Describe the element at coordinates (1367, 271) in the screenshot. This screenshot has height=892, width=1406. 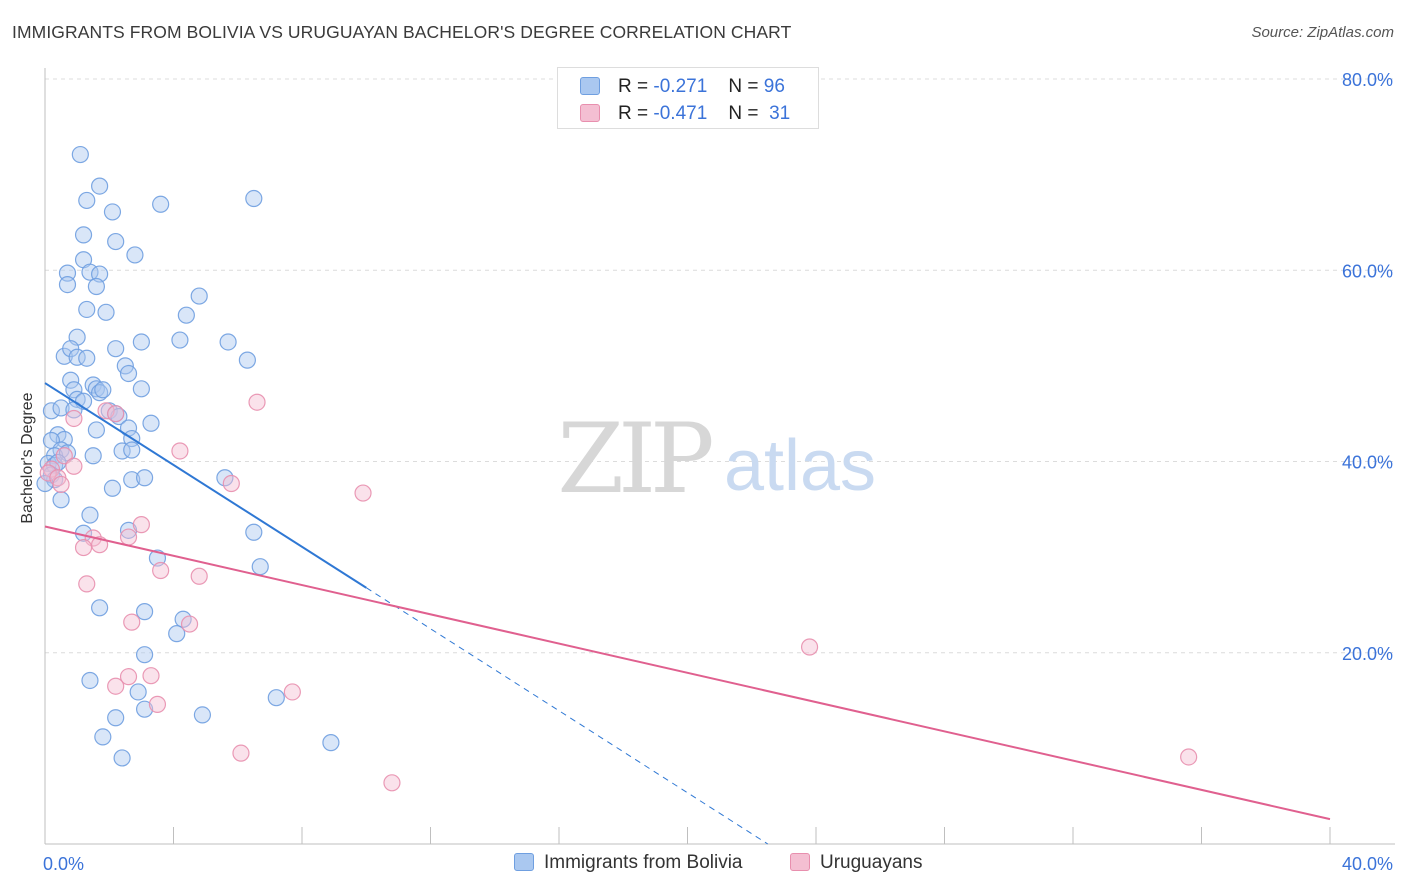
I see `y-tick-label: 60.0%` at that location.